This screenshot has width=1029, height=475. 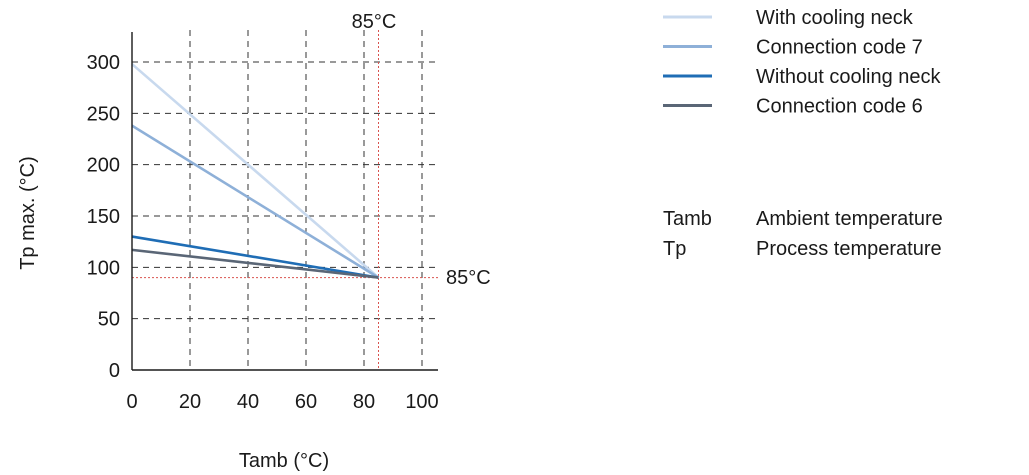 I want to click on x-axis-title: Tamb (°C), so click(x=284, y=461).